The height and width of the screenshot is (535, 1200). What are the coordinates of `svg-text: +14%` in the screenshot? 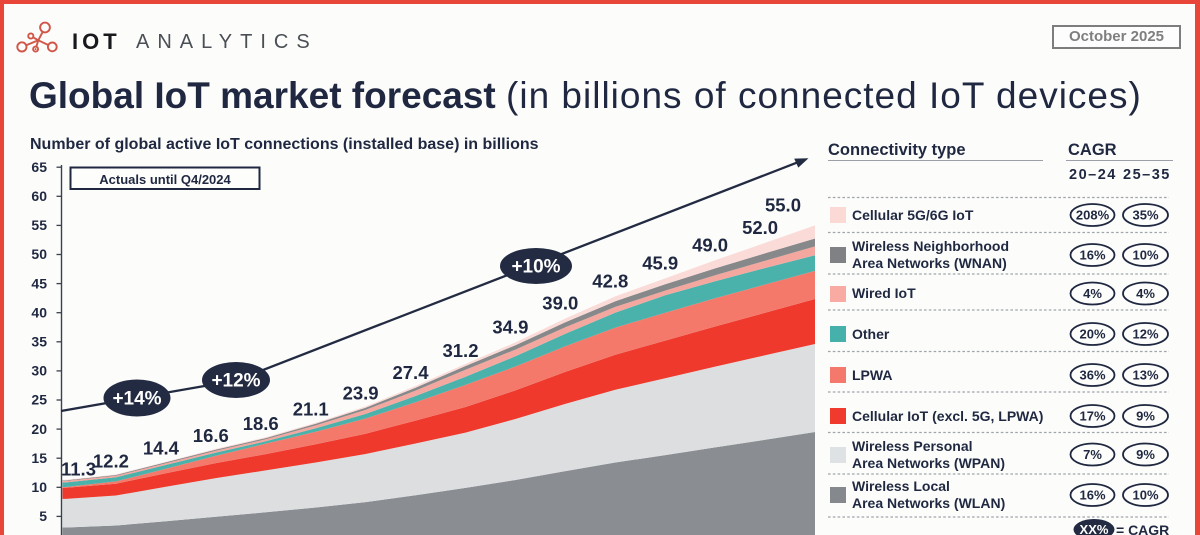 It's located at (136, 399).